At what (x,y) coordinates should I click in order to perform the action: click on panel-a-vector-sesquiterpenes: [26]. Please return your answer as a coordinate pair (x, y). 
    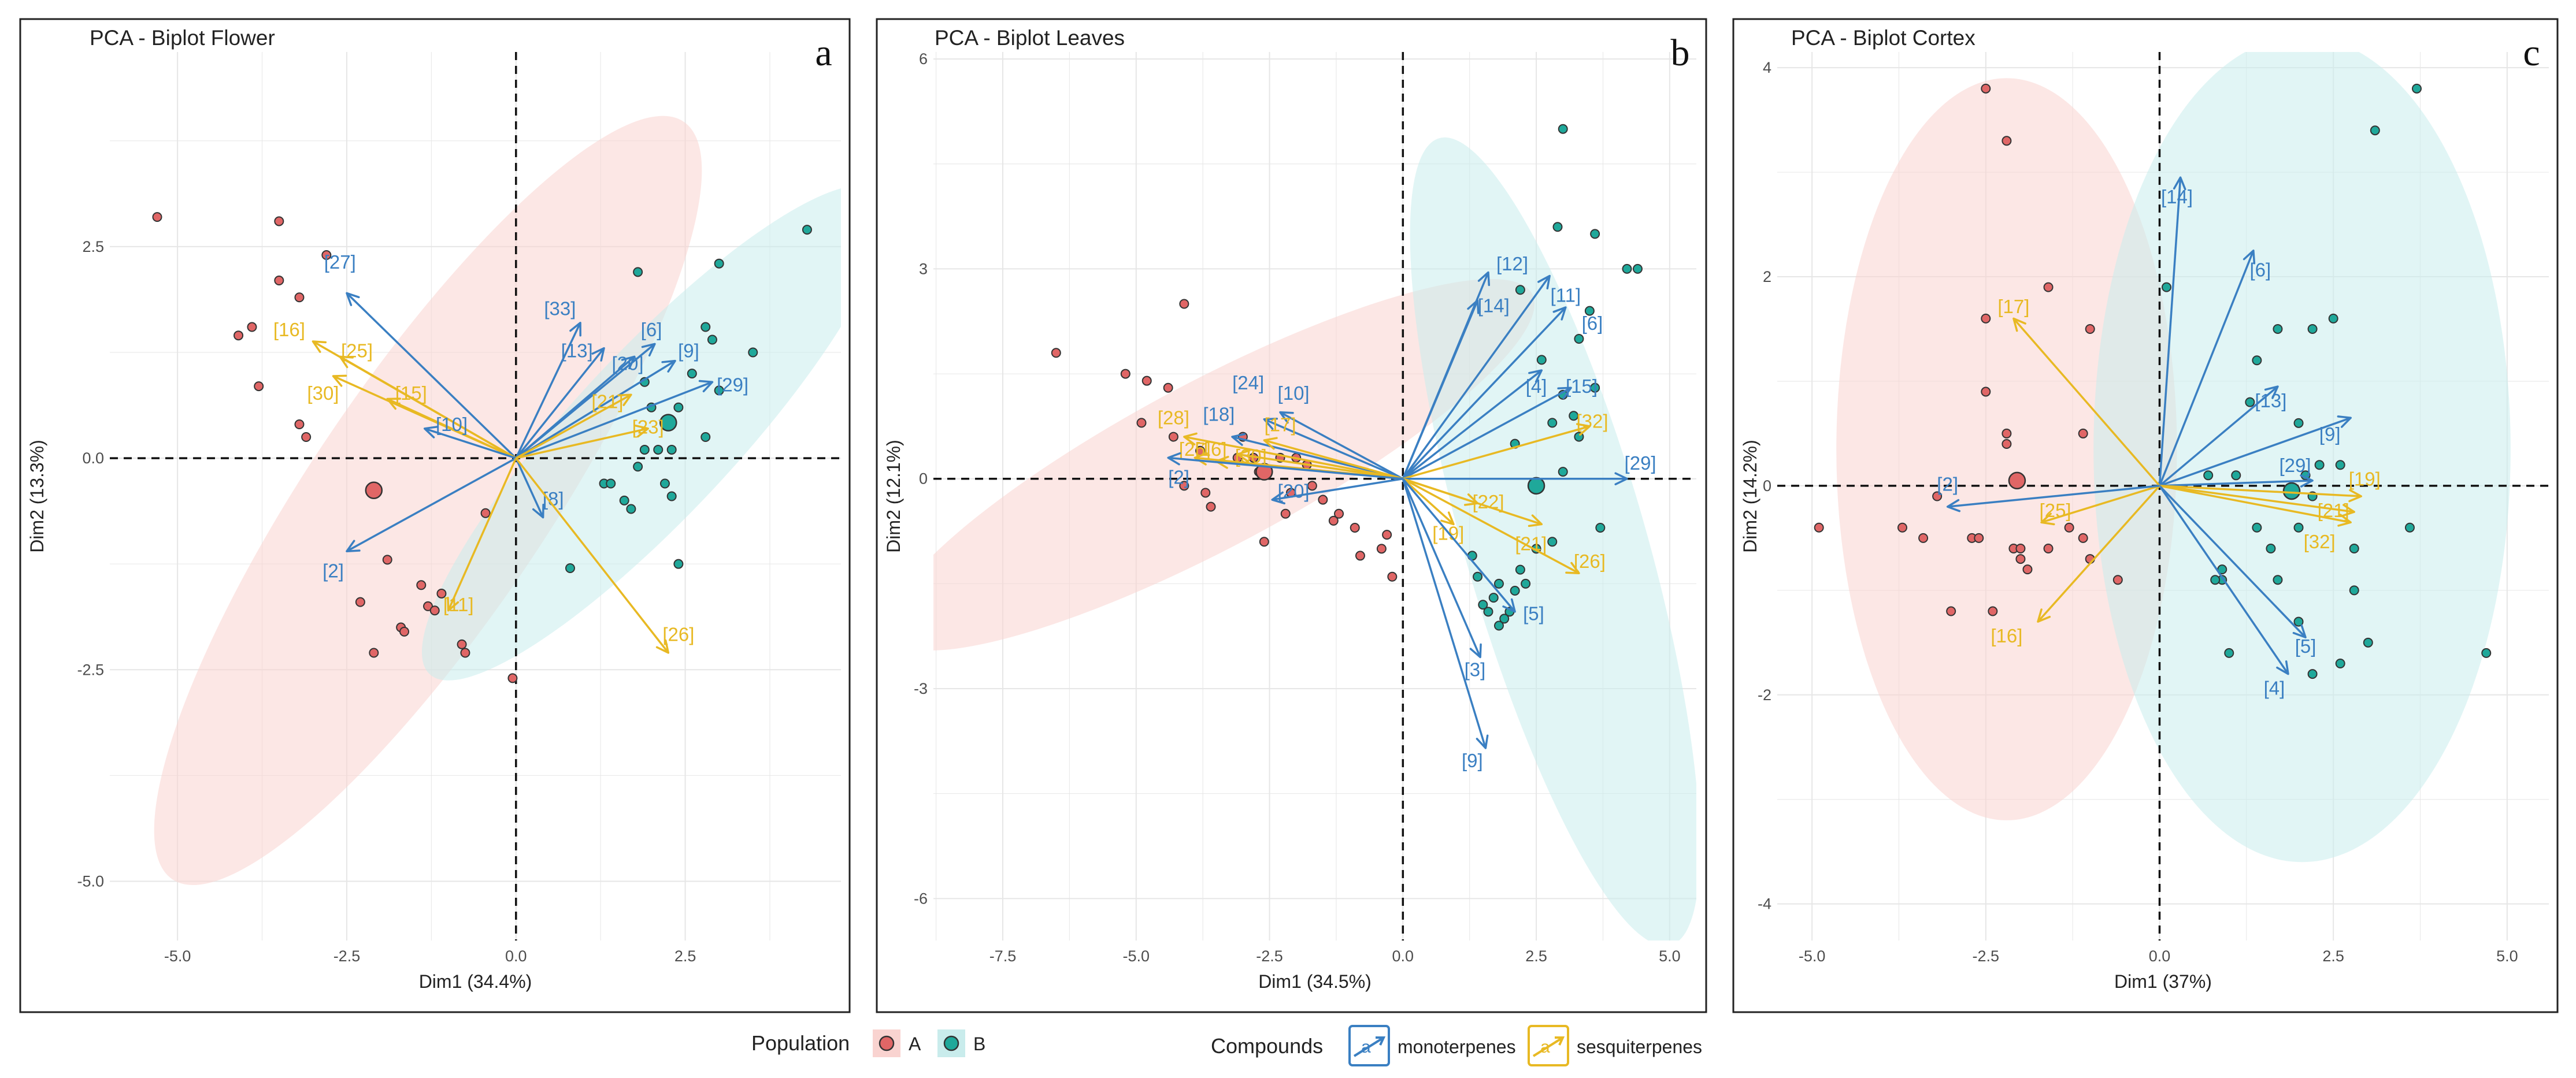
    Looking at the image, I should click on (604, 556).